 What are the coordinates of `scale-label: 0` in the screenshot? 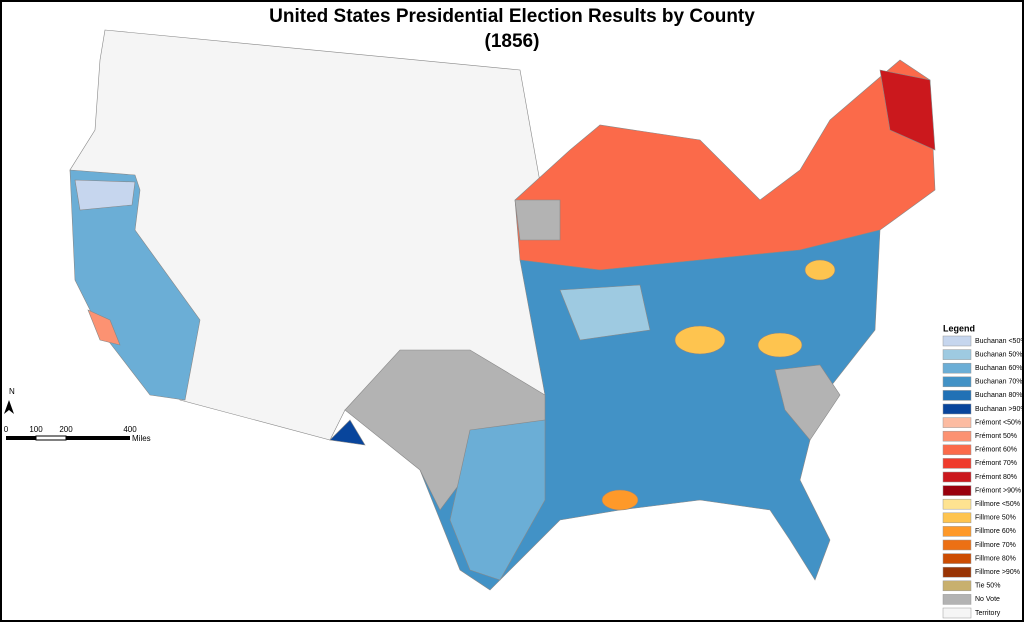 It's located at (6, 429).